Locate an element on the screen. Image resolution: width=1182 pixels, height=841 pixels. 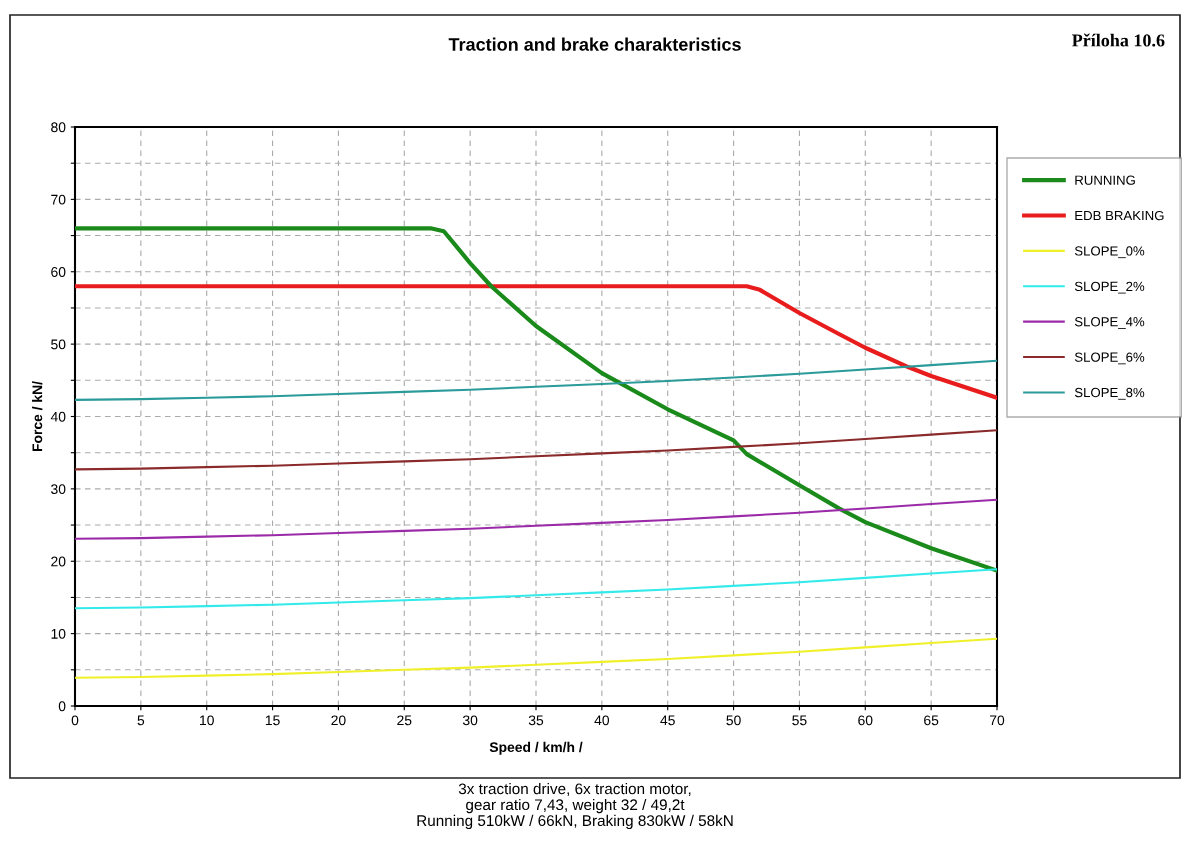
x-tick-label: 50 is located at coordinates (733, 720).